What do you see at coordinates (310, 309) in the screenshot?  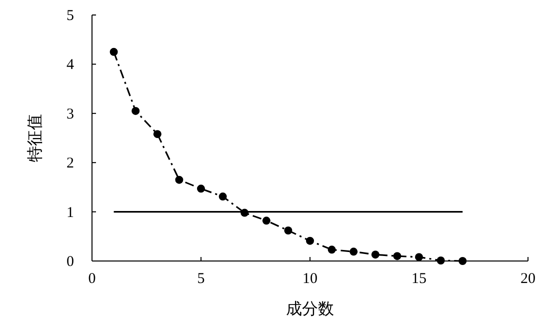 I see `x-axis-title: 成分数` at bounding box center [310, 309].